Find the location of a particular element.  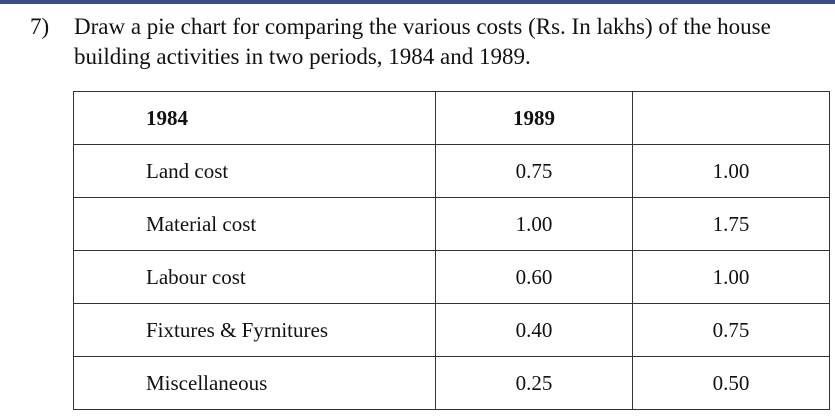

table-cell: Fixtures & Fyrnitures is located at coordinates (254, 330).